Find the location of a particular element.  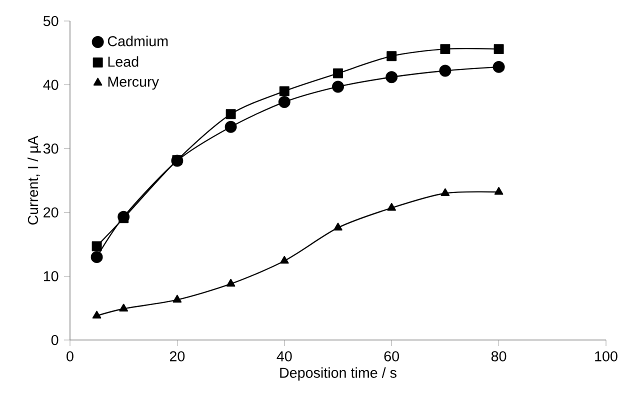

legend-label: Lead is located at coordinates (123, 61).